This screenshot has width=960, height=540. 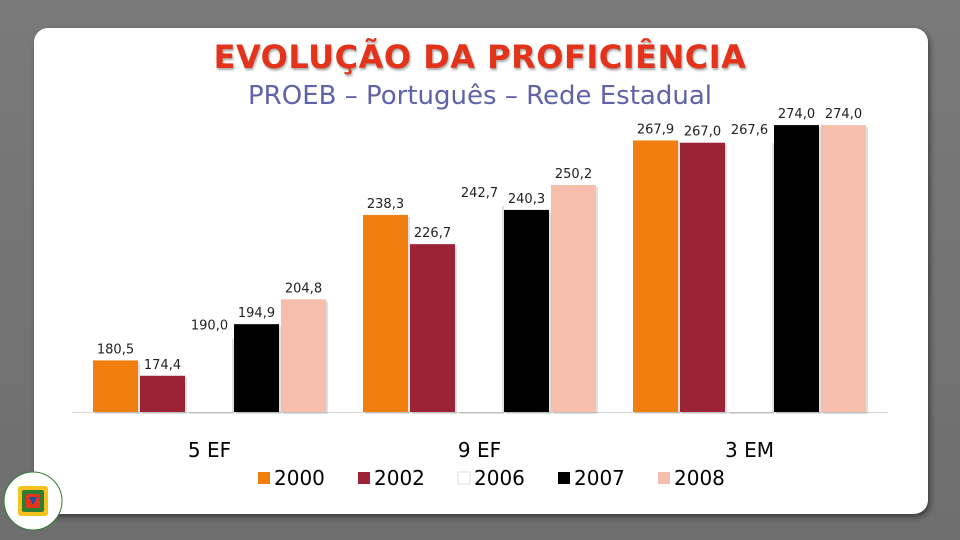 I want to click on bar-2002-5-ef, so click(x=162, y=393).